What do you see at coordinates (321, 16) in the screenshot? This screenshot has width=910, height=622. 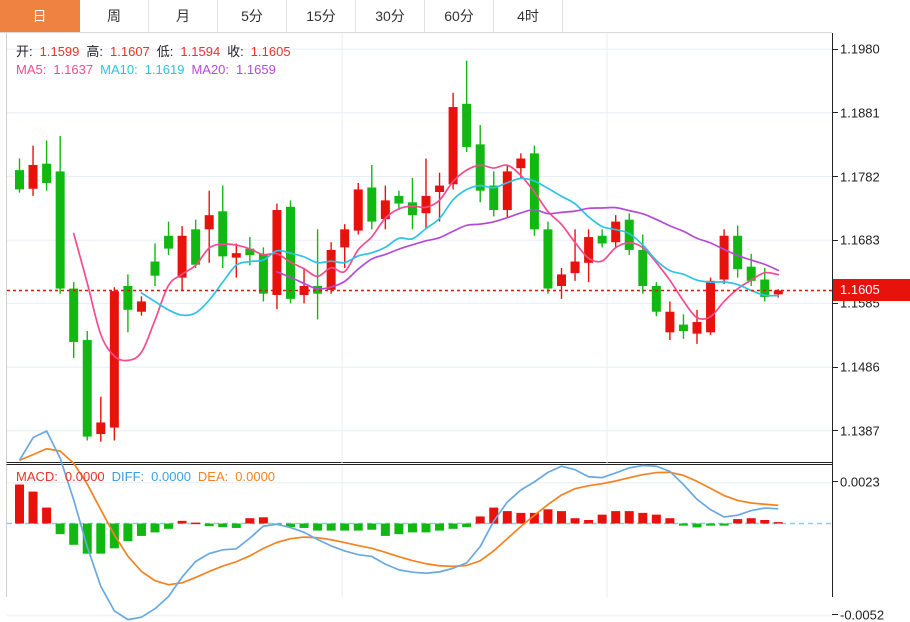 I see `timeframe-tab-4: 15分` at bounding box center [321, 16].